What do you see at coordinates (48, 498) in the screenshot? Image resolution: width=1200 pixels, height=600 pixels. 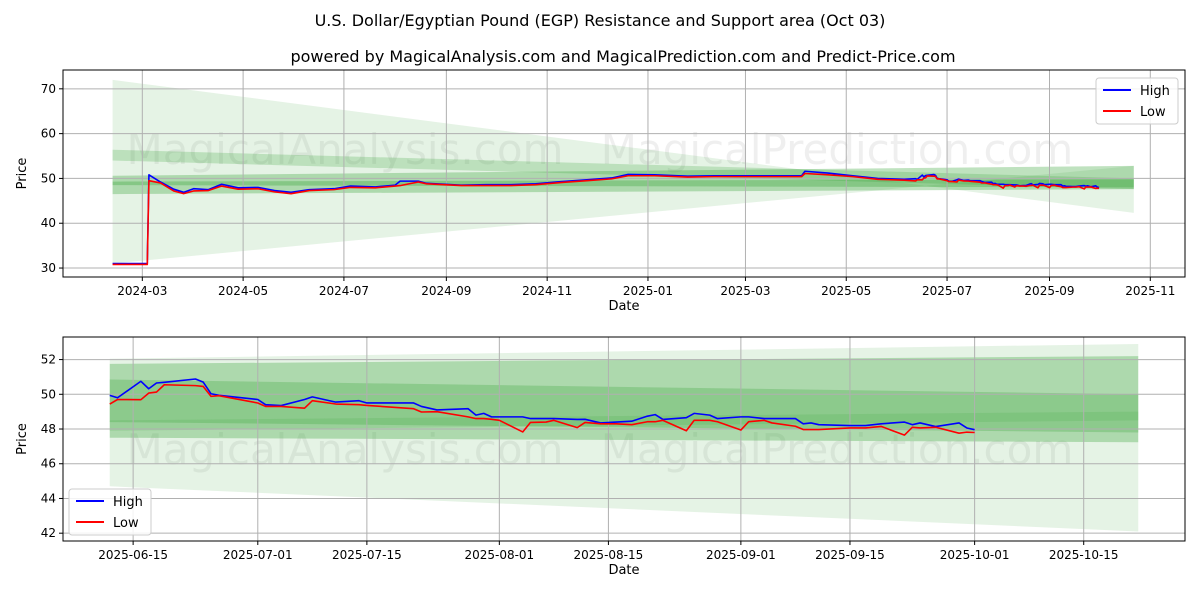 I see `y-tick-label: 44` at bounding box center [48, 498].